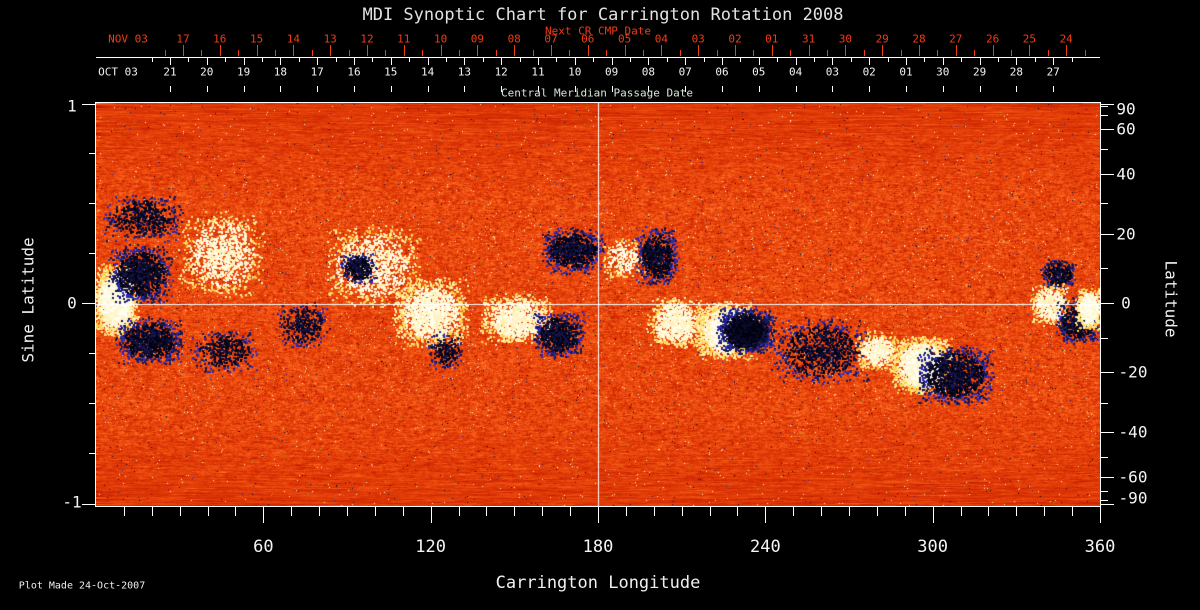  Describe the element at coordinates (28, 300) in the screenshot. I see `y-axis-left-title: Sine Latitude` at that location.